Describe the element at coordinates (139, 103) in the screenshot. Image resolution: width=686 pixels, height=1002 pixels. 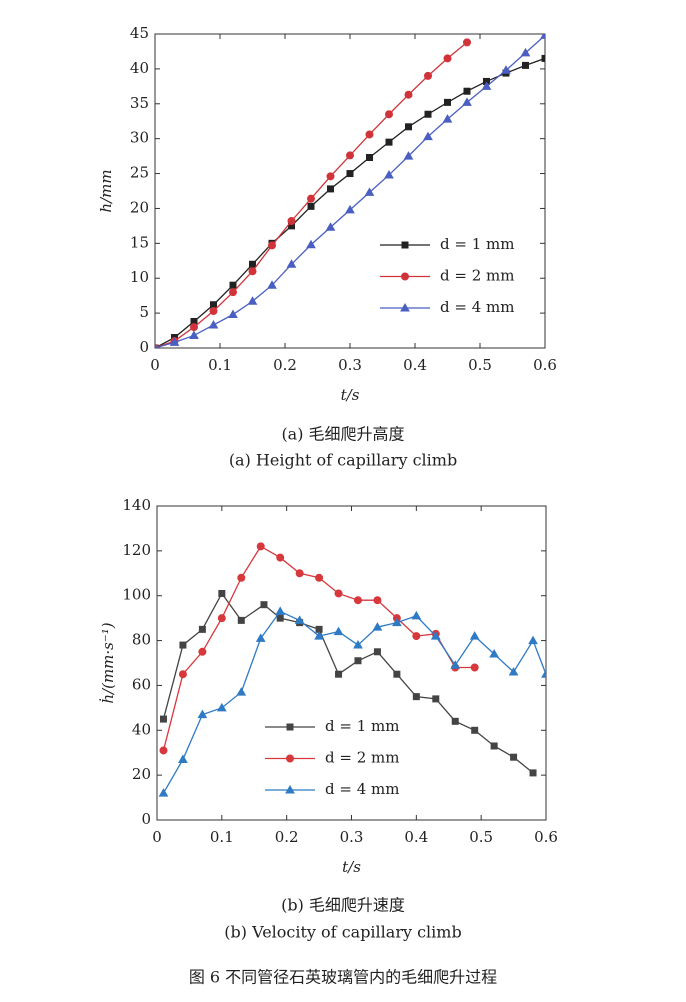
I see `y-tick-label: 35` at that location.